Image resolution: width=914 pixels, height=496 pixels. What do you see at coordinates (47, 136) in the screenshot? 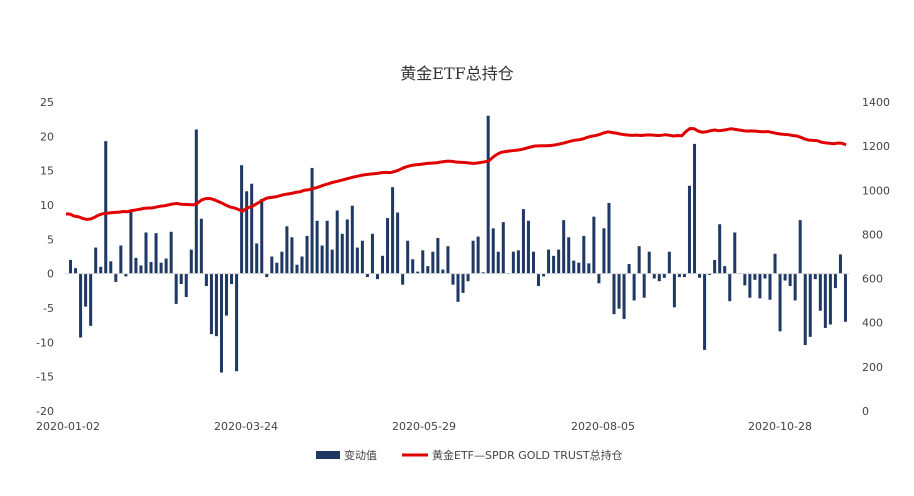
I see `left-tick-label: 20` at bounding box center [47, 136].